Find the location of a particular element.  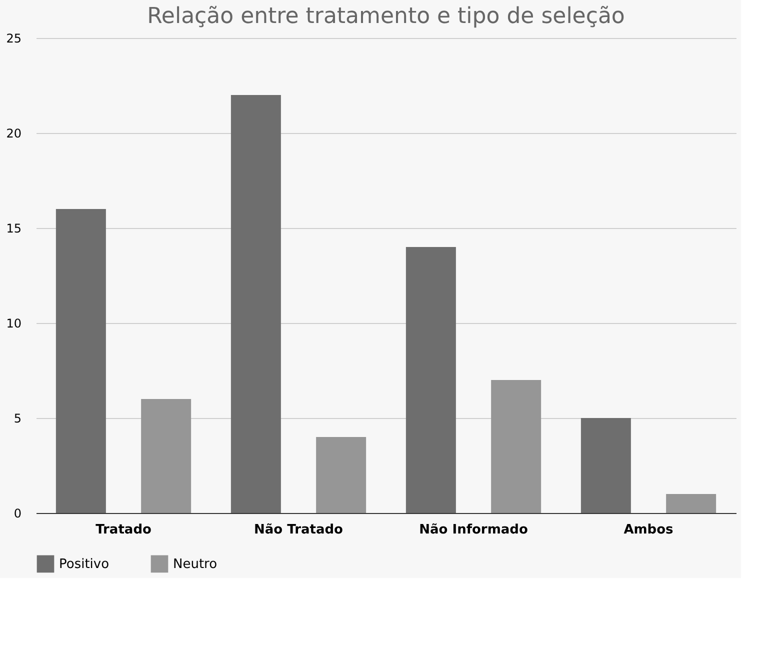

y-tick-label: 0 is located at coordinates (18, 513).